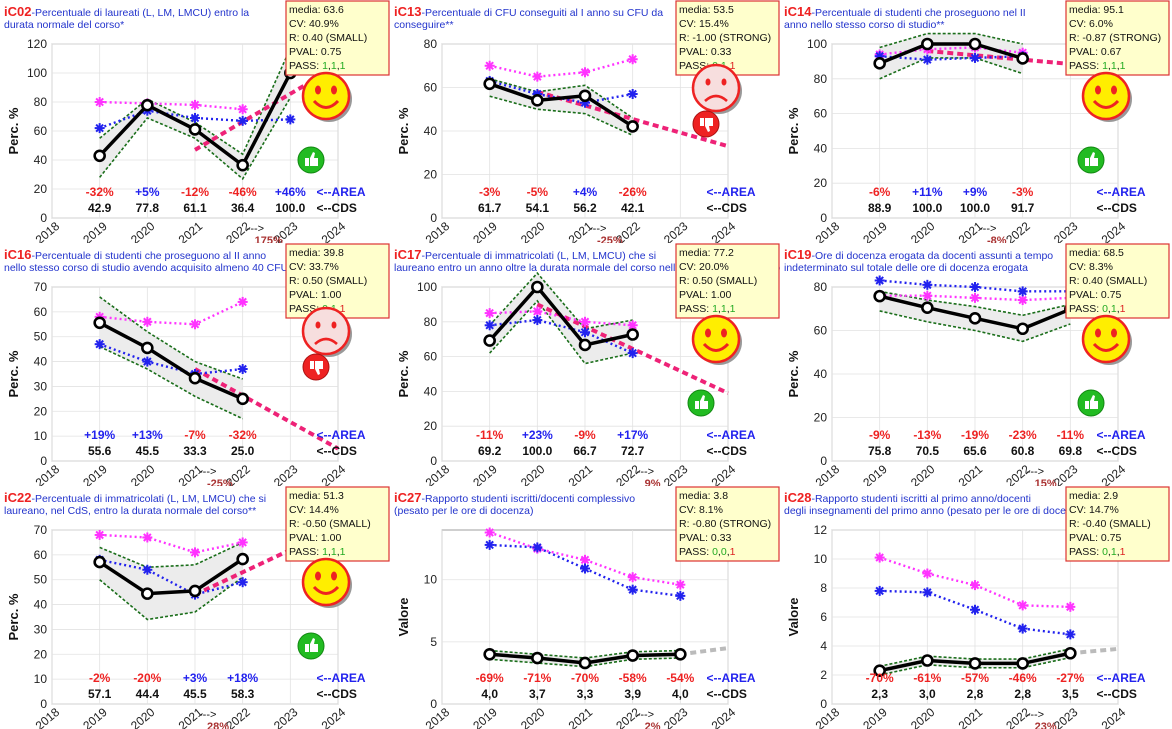  Describe the element at coordinates (951, 51) in the screenshot. I see `series-line-ateneo` at that location.